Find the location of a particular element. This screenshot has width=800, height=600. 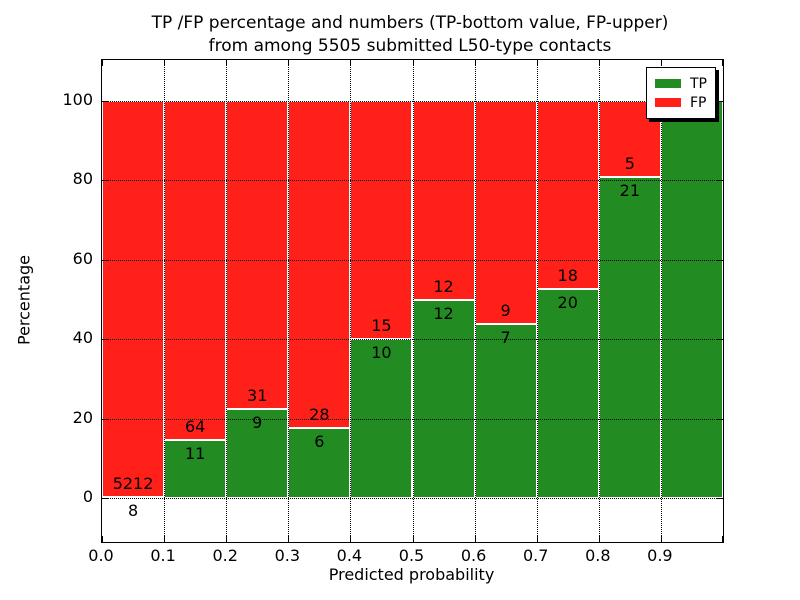

legend: TP FP is located at coordinates (681, 93).